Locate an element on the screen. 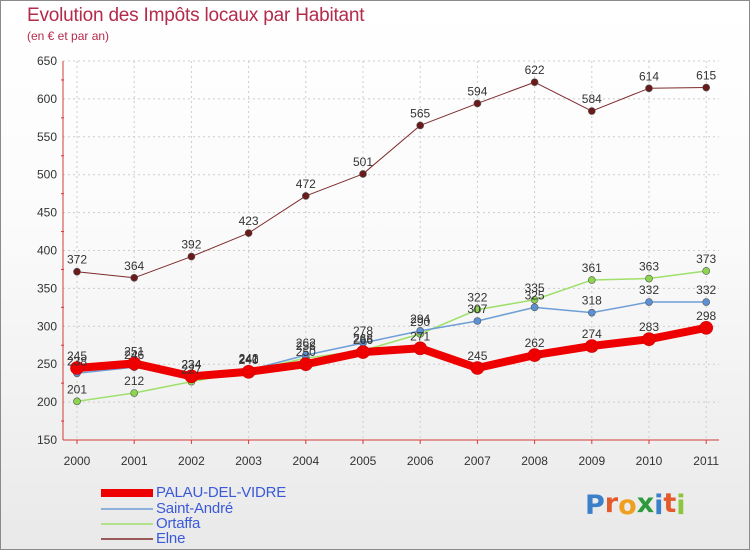 The height and width of the screenshot is (550, 750). data-label: 240 is located at coordinates (249, 360).